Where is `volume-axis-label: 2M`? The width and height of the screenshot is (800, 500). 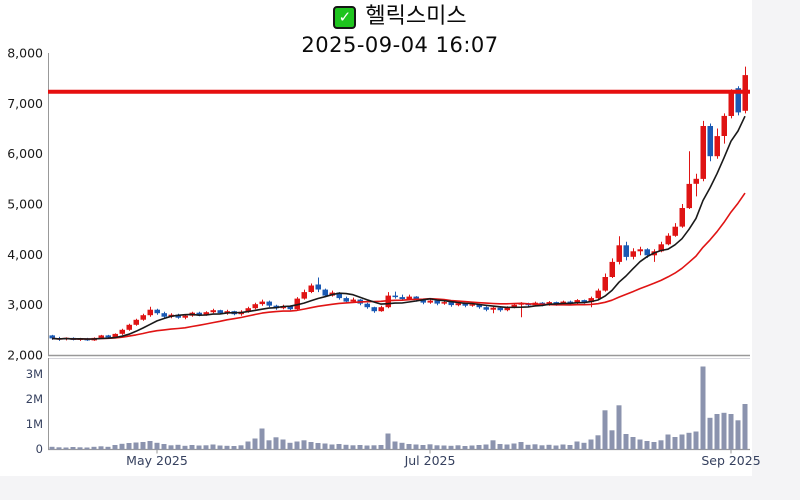 volume-axis-label: 2M is located at coordinates (34, 399).